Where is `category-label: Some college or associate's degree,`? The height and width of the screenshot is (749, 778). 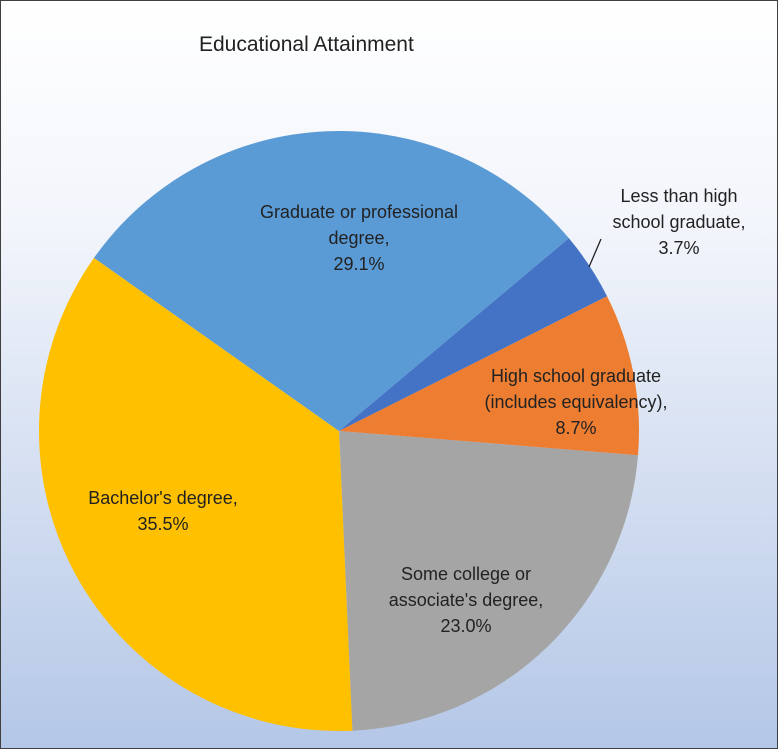 category-label: Some college or associate's degree, is located at coordinates (466, 587).